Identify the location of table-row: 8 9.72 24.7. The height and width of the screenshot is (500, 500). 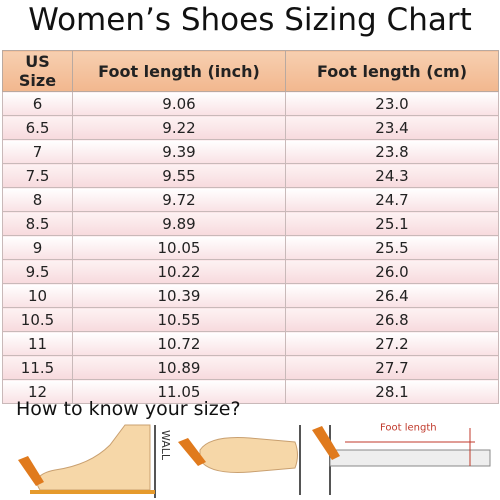
(250, 199).